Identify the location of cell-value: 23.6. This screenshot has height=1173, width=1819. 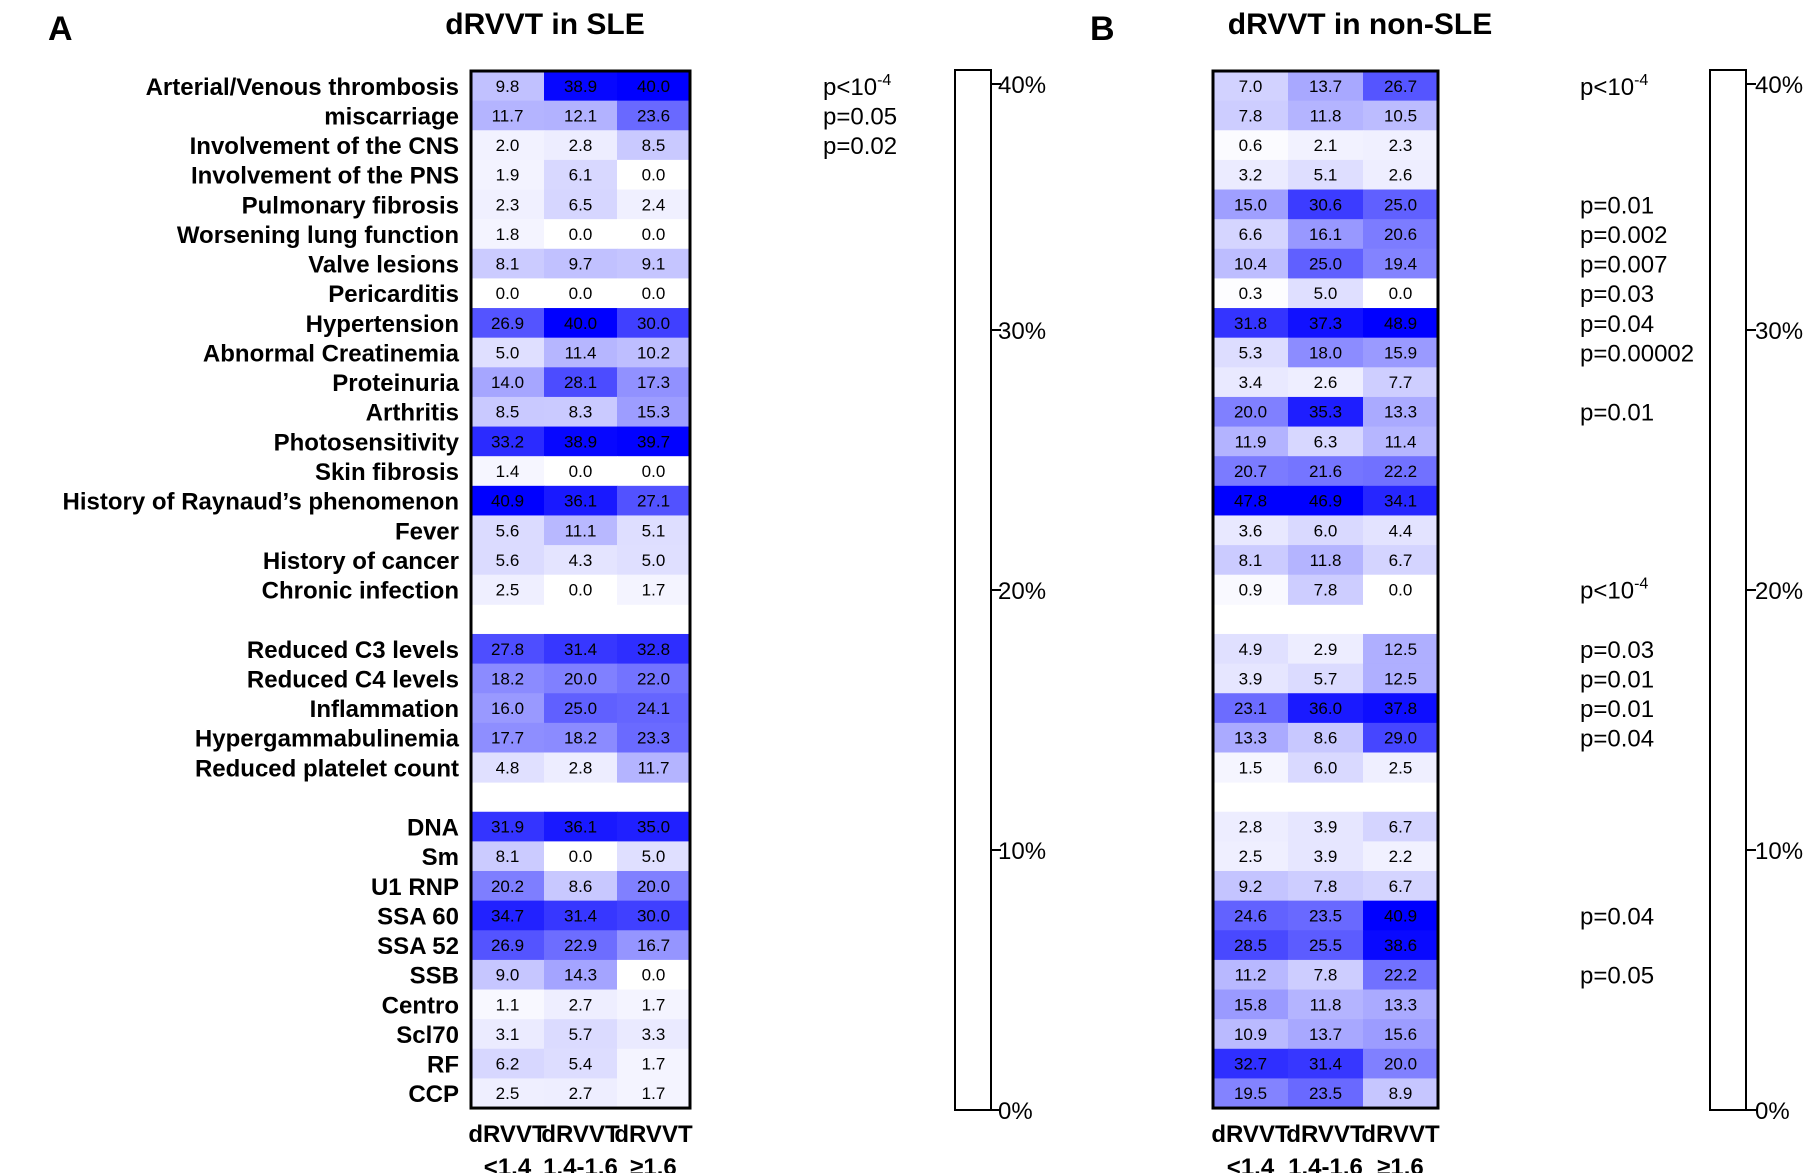
(653, 115).